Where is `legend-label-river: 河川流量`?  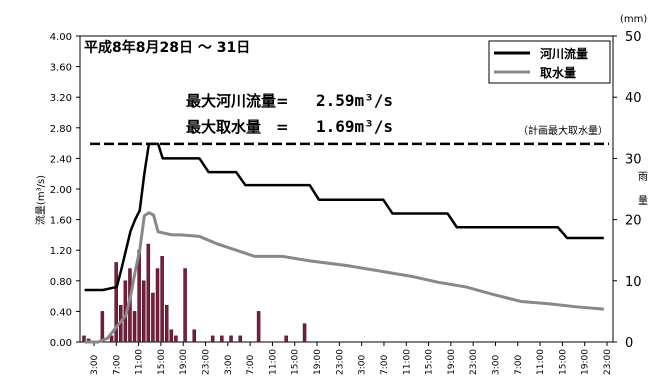
legend-label-river: 河川流量 is located at coordinates (563, 53).